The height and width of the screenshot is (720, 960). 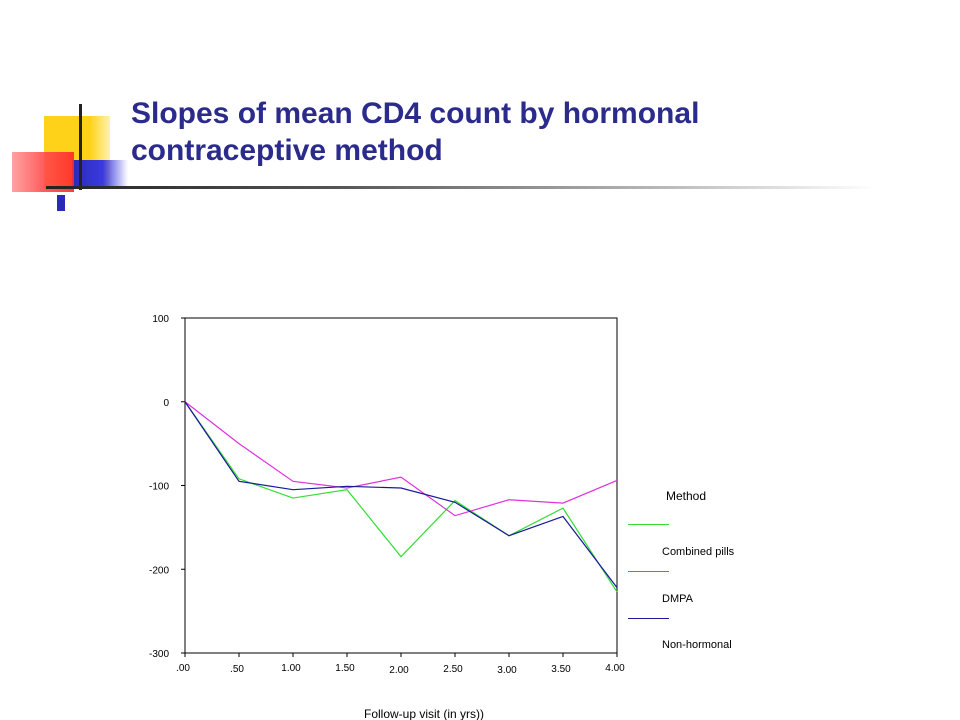 What do you see at coordinates (237, 669) in the screenshot?
I see `x-tick-label: .50` at bounding box center [237, 669].